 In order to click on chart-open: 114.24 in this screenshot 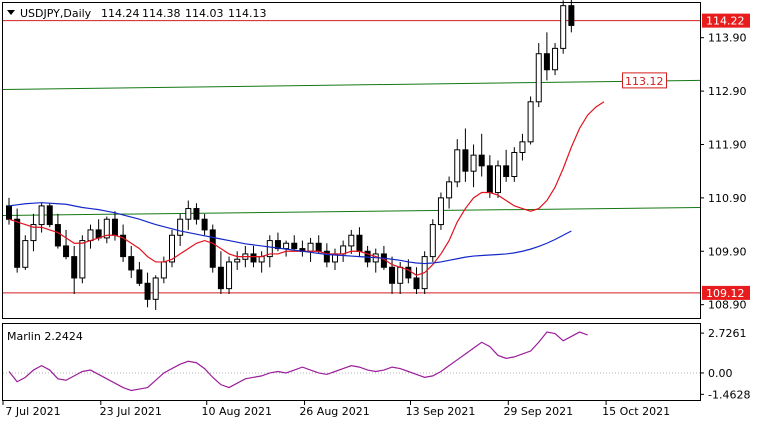, I will do `click(120, 13)`.